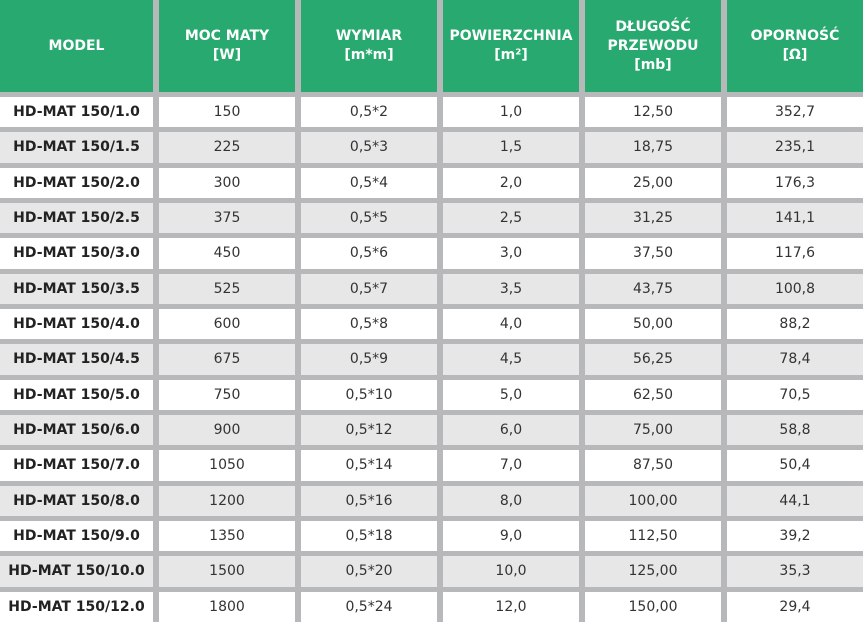 The height and width of the screenshot is (622, 863). Describe the element at coordinates (795, 430) in the screenshot. I see `cell-resistance: 58,8` at that location.